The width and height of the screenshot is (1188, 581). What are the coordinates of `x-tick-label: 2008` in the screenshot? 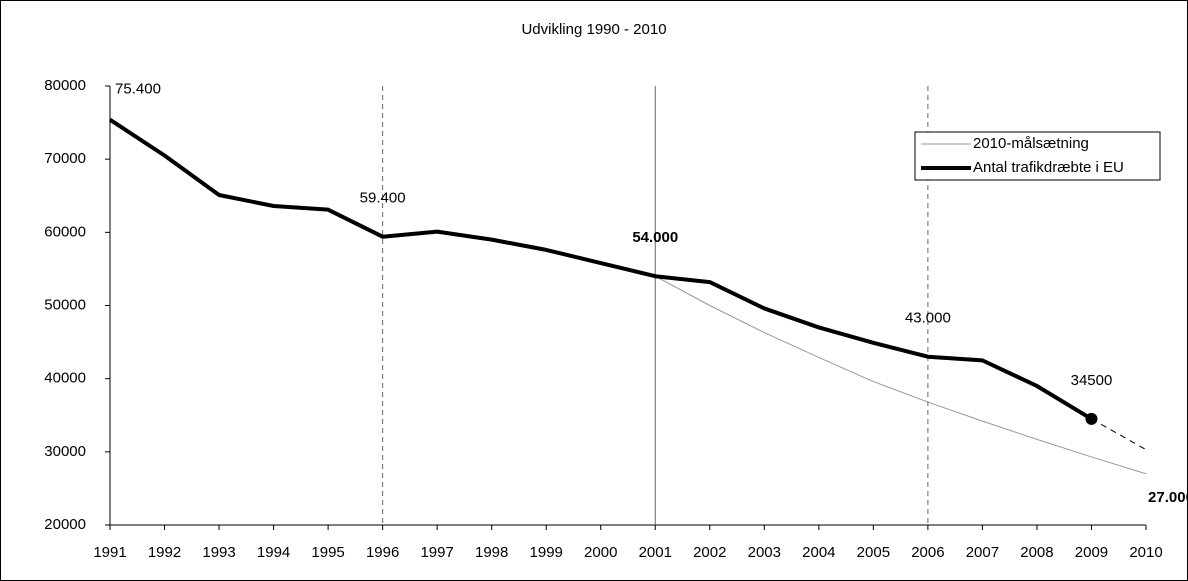 It's located at (1036, 552).